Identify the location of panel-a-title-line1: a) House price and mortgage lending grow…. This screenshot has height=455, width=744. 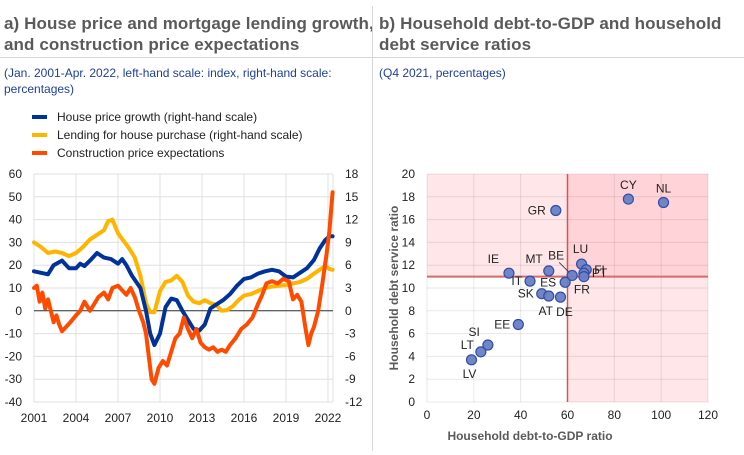
(189, 23).